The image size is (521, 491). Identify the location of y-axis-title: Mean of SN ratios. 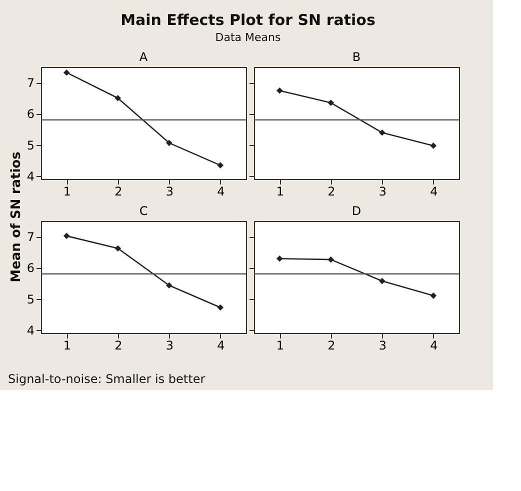
(16, 216).